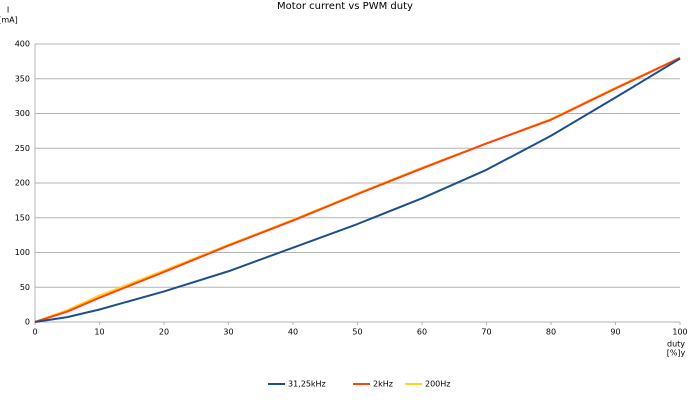 The height and width of the screenshot is (410, 690). I want to click on x-tick-label: 90, so click(615, 332).